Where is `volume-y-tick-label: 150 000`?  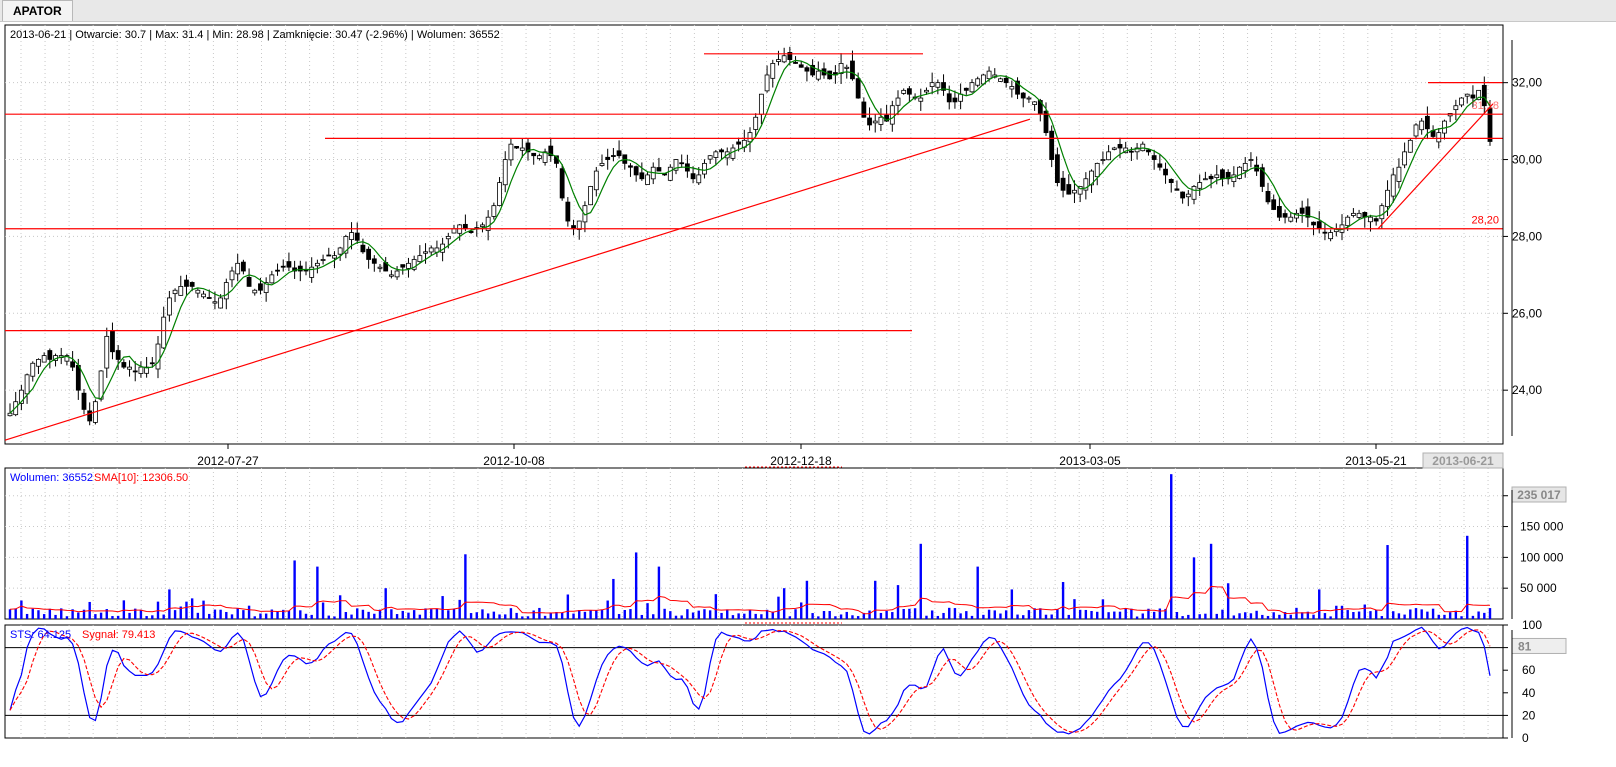 volume-y-tick-label: 150 000 is located at coordinates (1542, 527).